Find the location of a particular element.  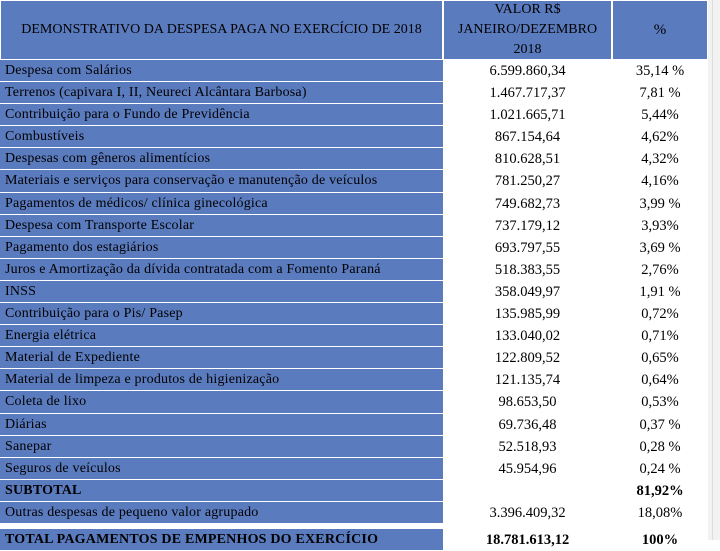

cell-description: Coleta de lixo is located at coordinates (221, 402).